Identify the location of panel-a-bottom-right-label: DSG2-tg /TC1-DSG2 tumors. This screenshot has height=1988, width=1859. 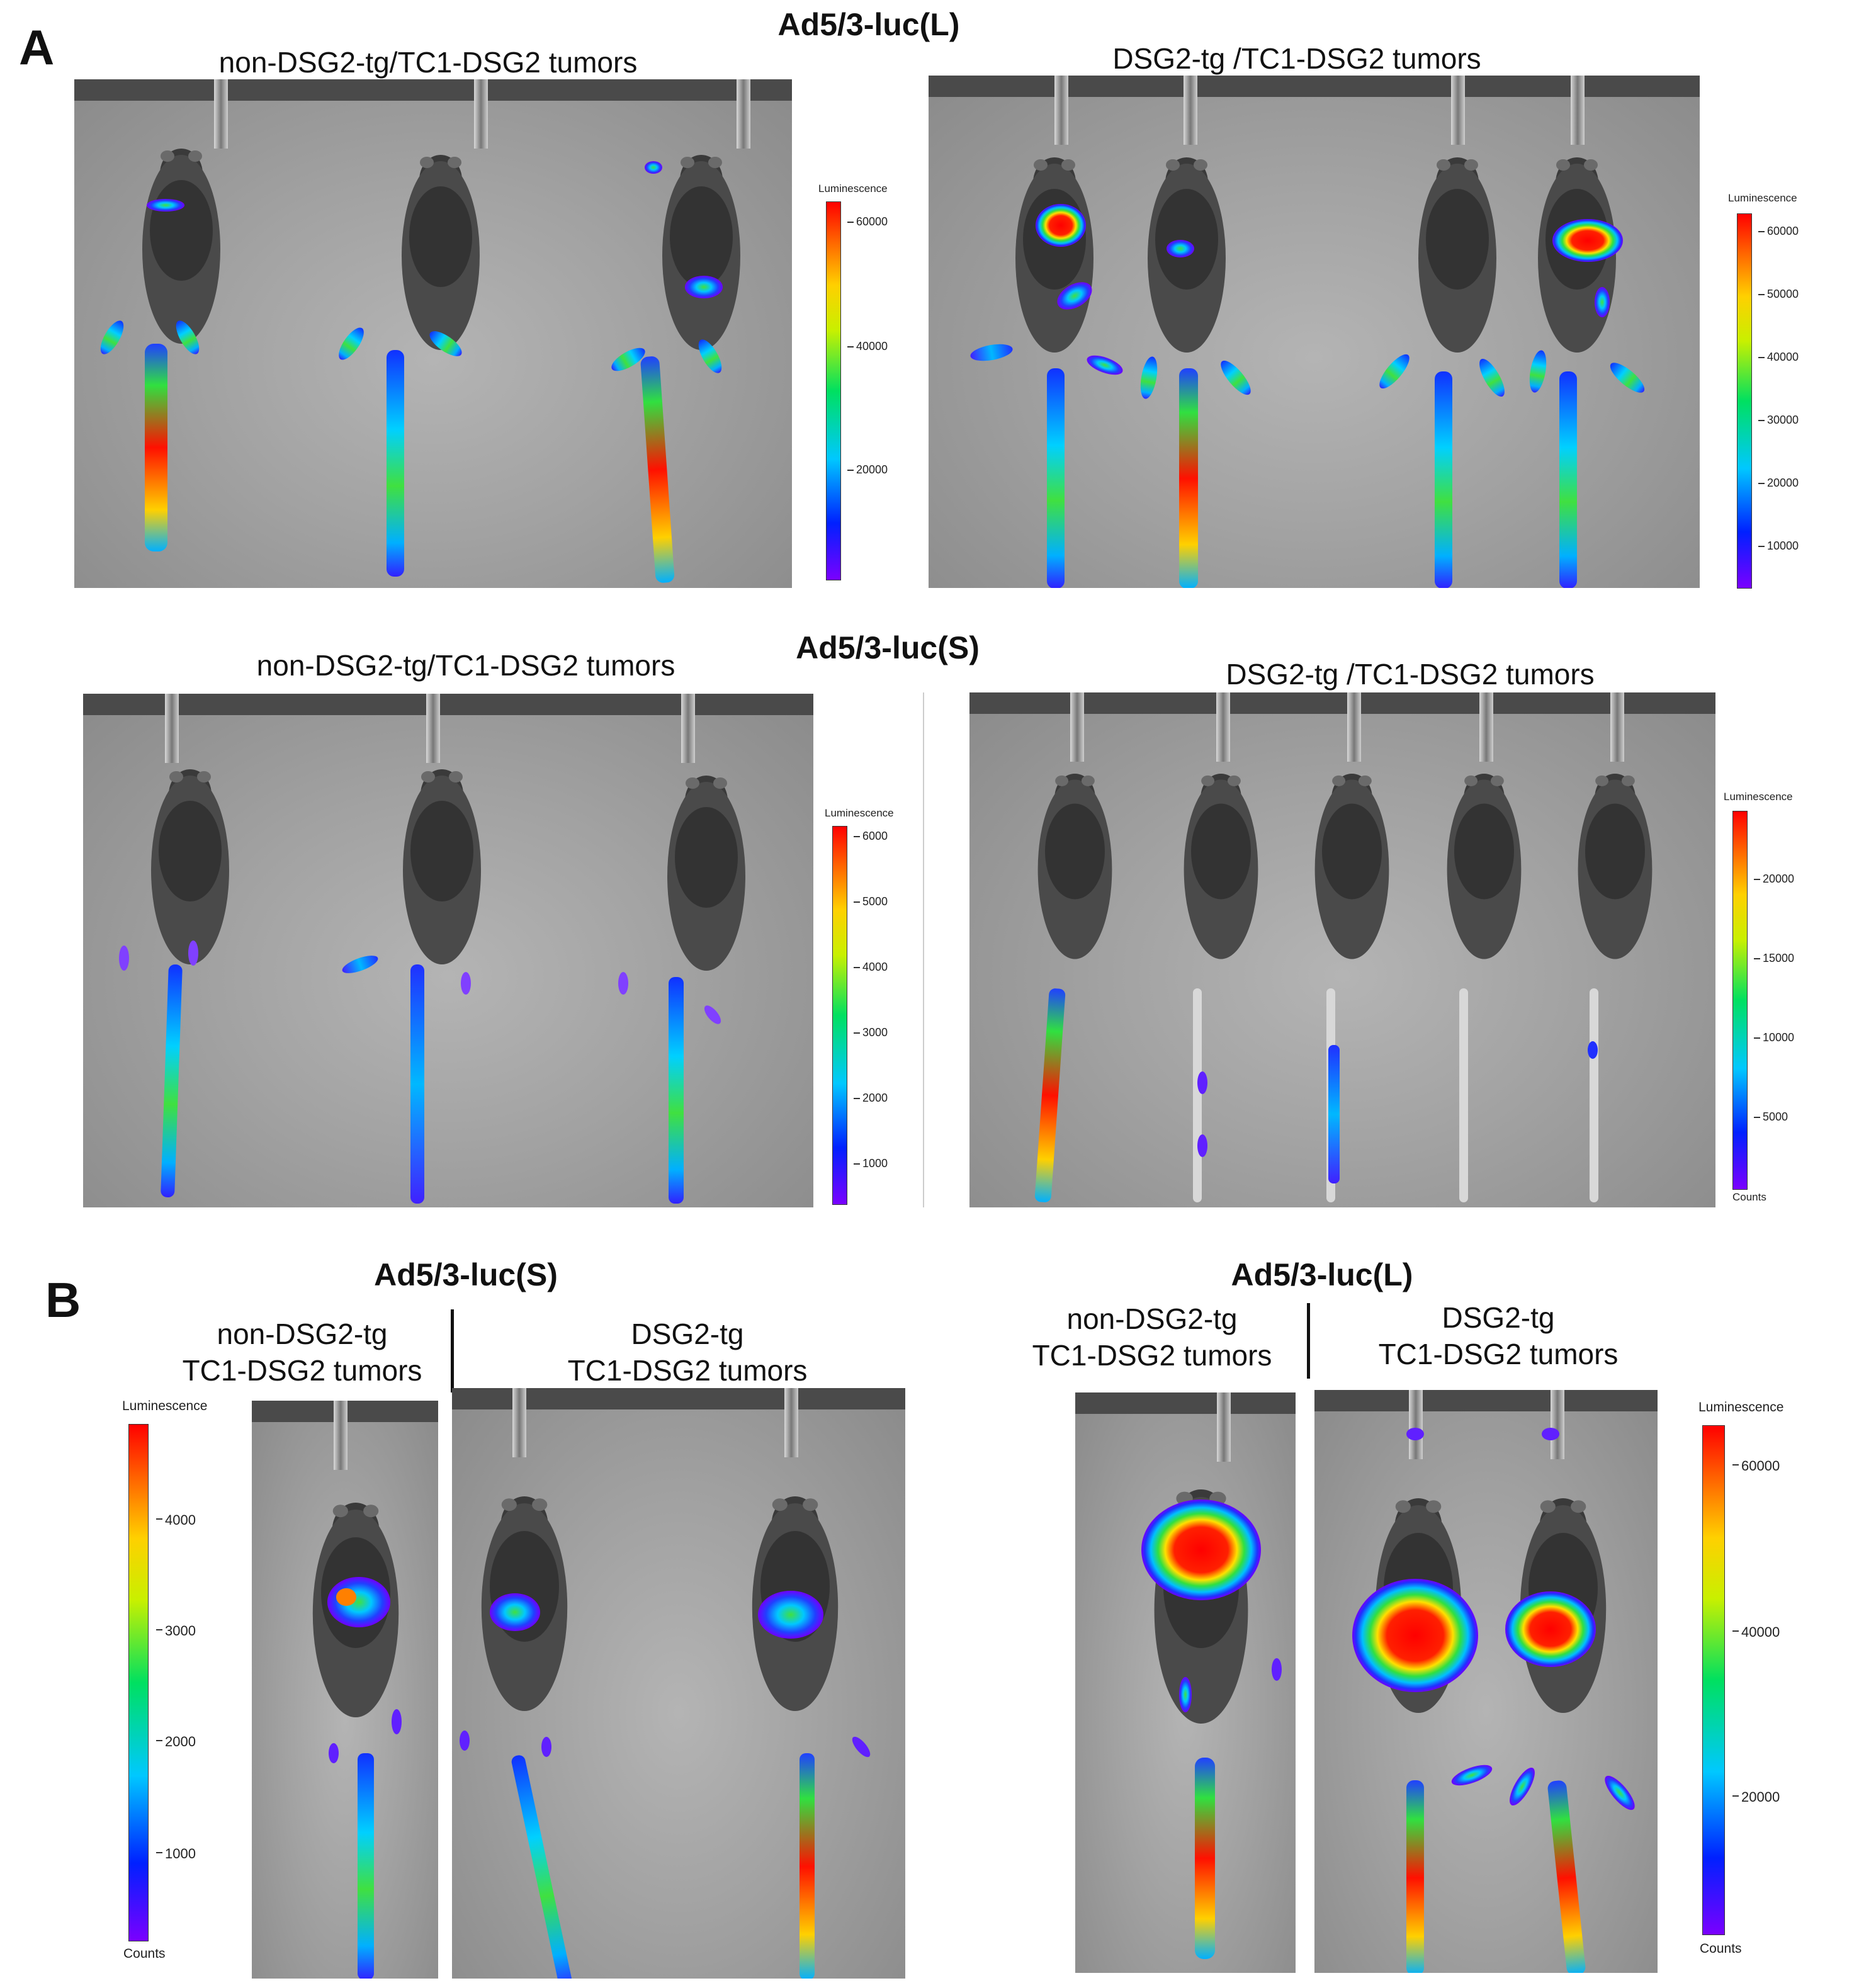
(1410, 674).